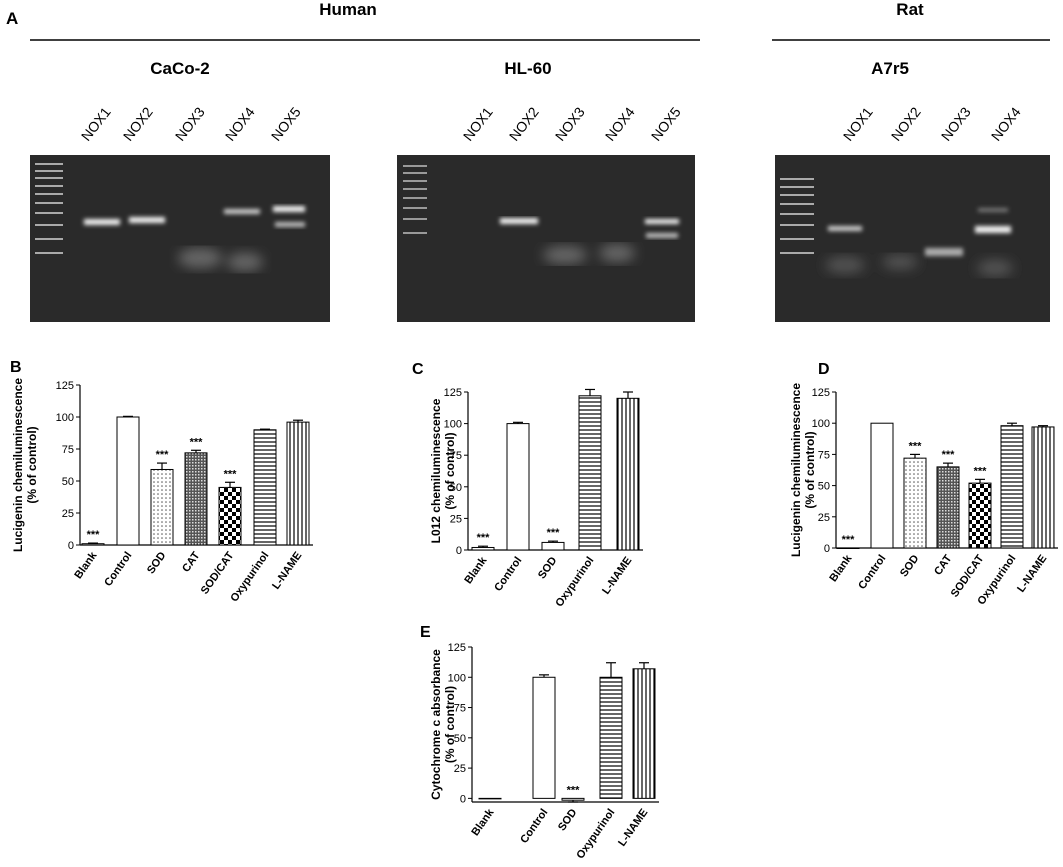 Image resolution: width=1063 pixels, height=867 pixels. Describe the element at coordinates (436, 470) in the screenshot. I see `y-axis-label: L012 chemiluminescence` at that location.